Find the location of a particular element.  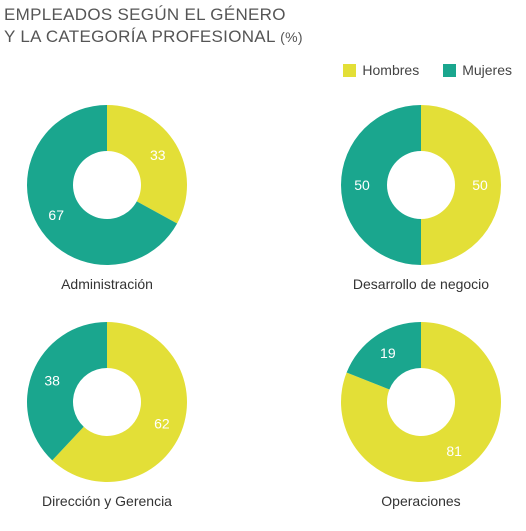

legend-item-mujeres: Mujeres is located at coordinates (477, 70).